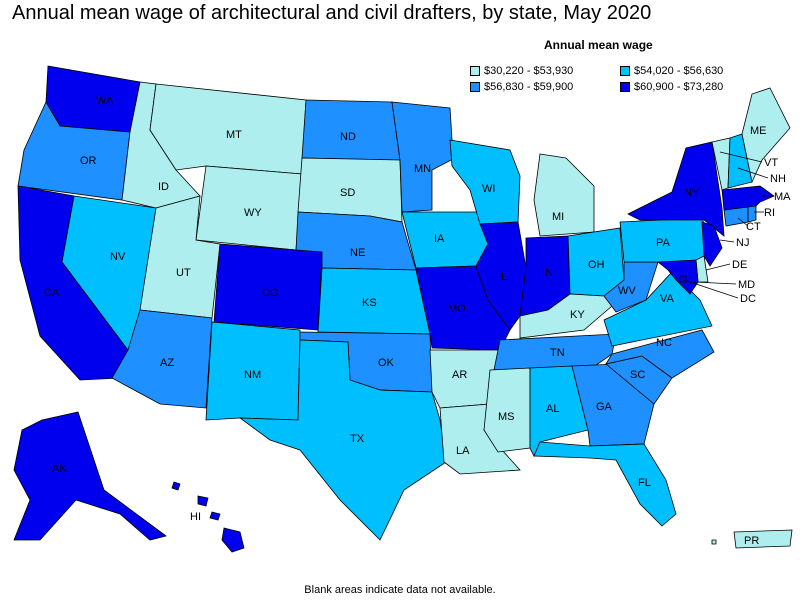 The width and height of the screenshot is (800, 600). I want to click on label-ut: UT, so click(183, 273).